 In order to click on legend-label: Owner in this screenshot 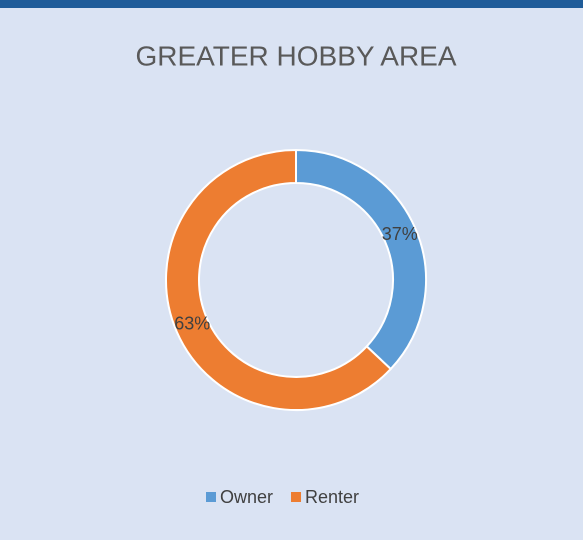, I will do `click(246, 497)`.